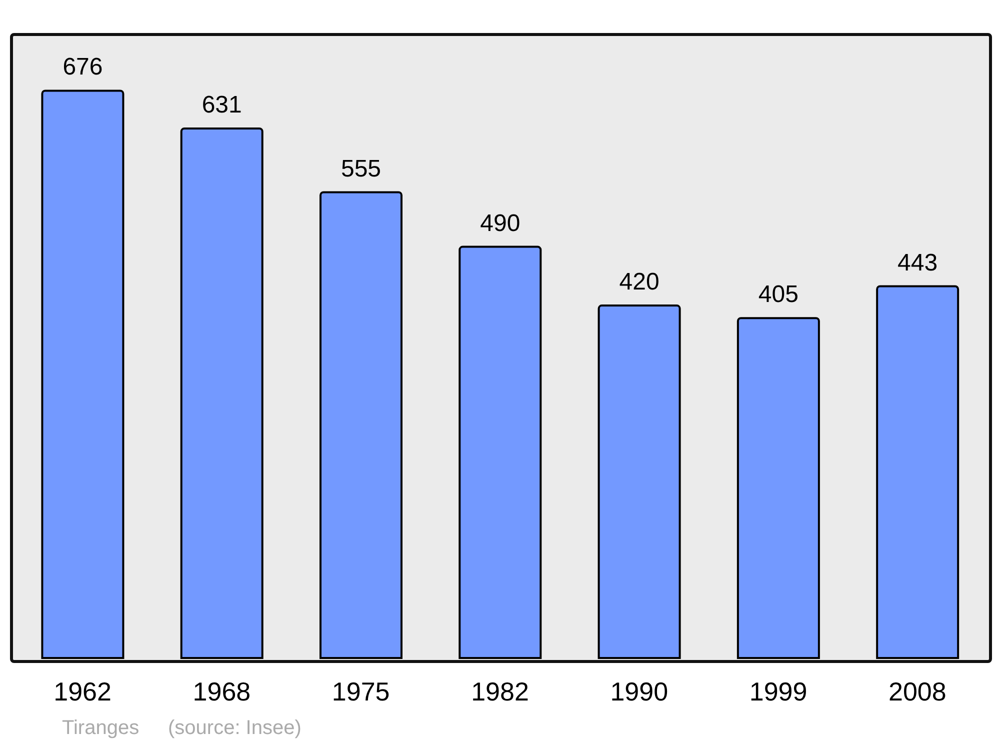 The height and width of the screenshot is (747, 1000). What do you see at coordinates (778, 294) in the screenshot?
I see `data-label: 405` at bounding box center [778, 294].